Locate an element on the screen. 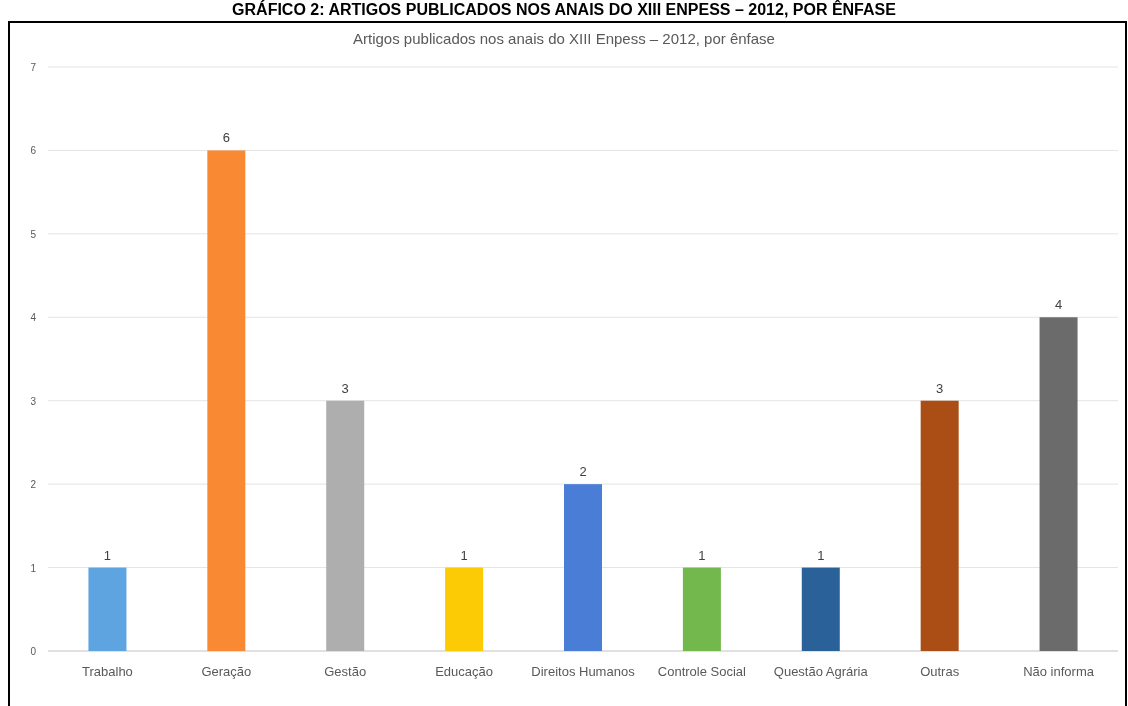  x-tick-label: Geração is located at coordinates (226, 671).